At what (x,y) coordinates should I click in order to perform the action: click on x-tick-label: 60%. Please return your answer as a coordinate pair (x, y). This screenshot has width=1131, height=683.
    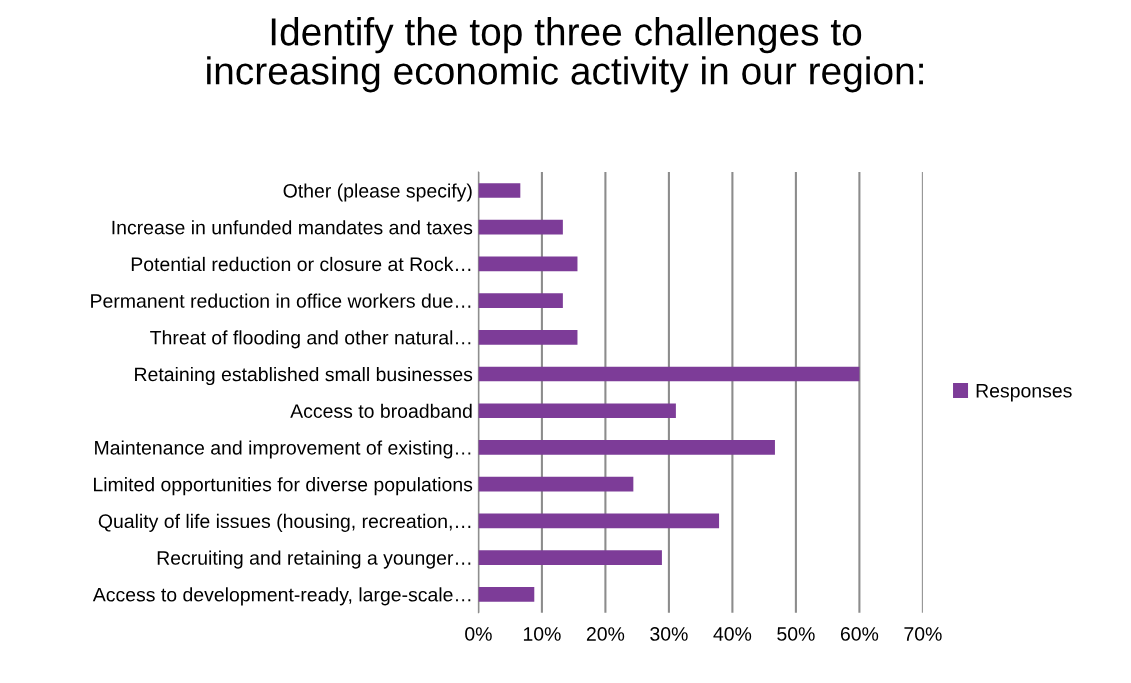
    Looking at the image, I should click on (859, 634).